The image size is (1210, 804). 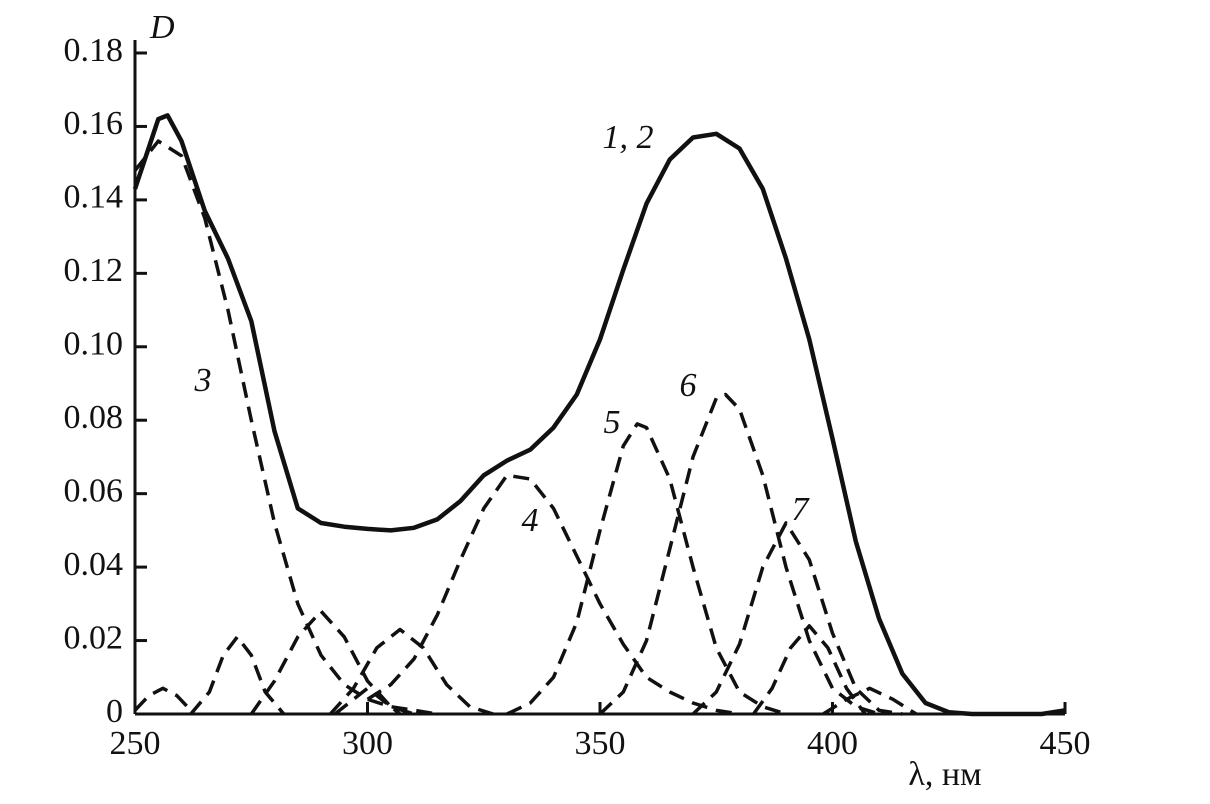 What do you see at coordinates (94, 637) in the screenshot?
I see `y-tick-label: 0.02` at bounding box center [94, 637].